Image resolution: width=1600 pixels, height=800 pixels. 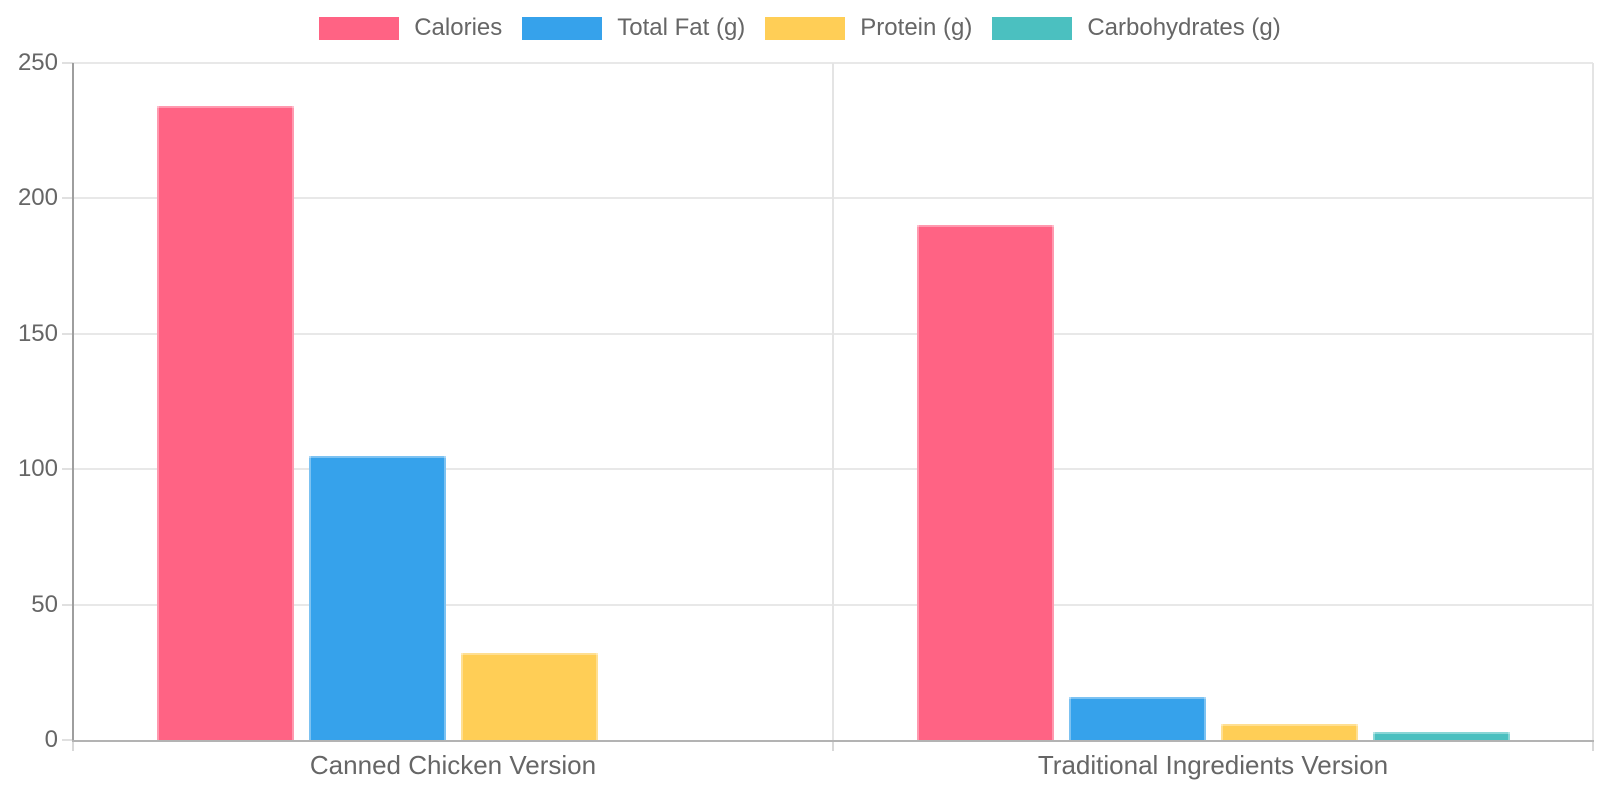 What do you see at coordinates (1032, 28) in the screenshot?
I see `legend-swatch-carbohydrates-g` at bounding box center [1032, 28].